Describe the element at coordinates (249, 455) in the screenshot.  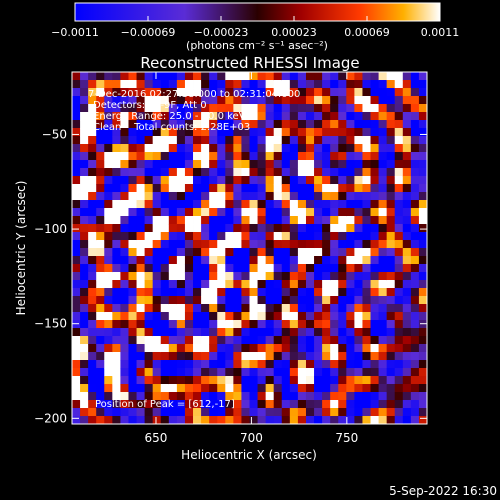
I see `x-axis-label: Heliocentric X (arcsec)` at that location.